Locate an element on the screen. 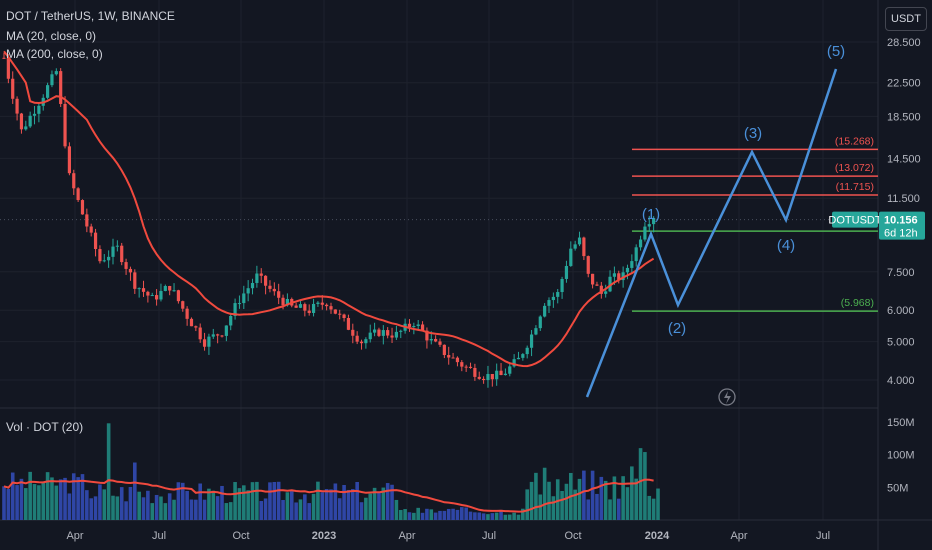 The width and height of the screenshot is (932, 550). level-label: (5.968) is located at coordinates (857, 303).